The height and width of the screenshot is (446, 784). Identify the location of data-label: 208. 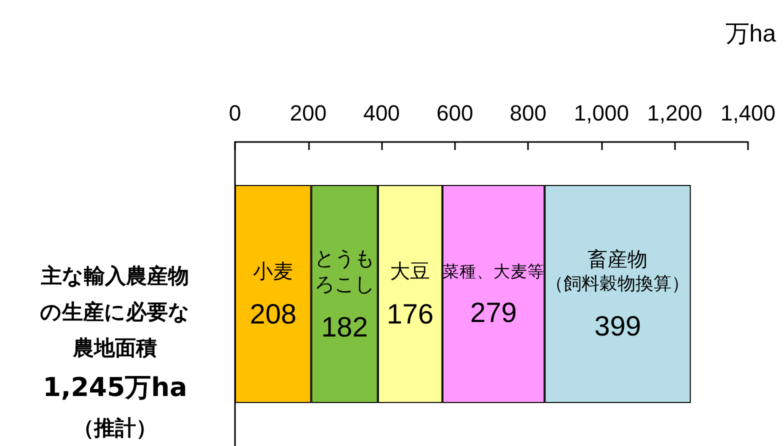
(273, 314).